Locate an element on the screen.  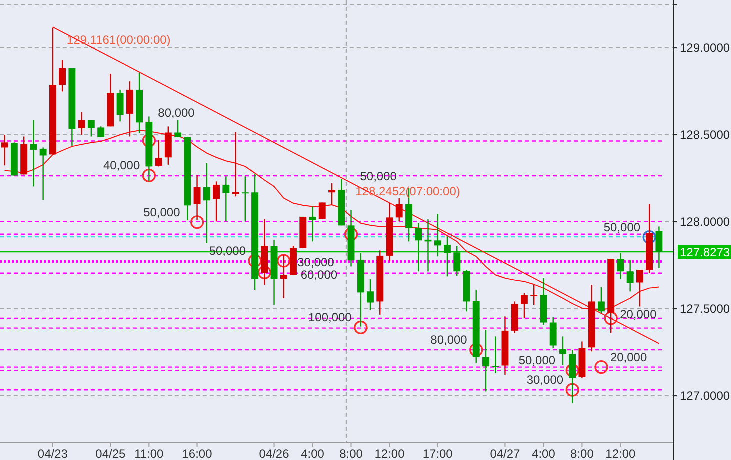
y-tick-label: 129.0000 is located at coordinates (705, 48).